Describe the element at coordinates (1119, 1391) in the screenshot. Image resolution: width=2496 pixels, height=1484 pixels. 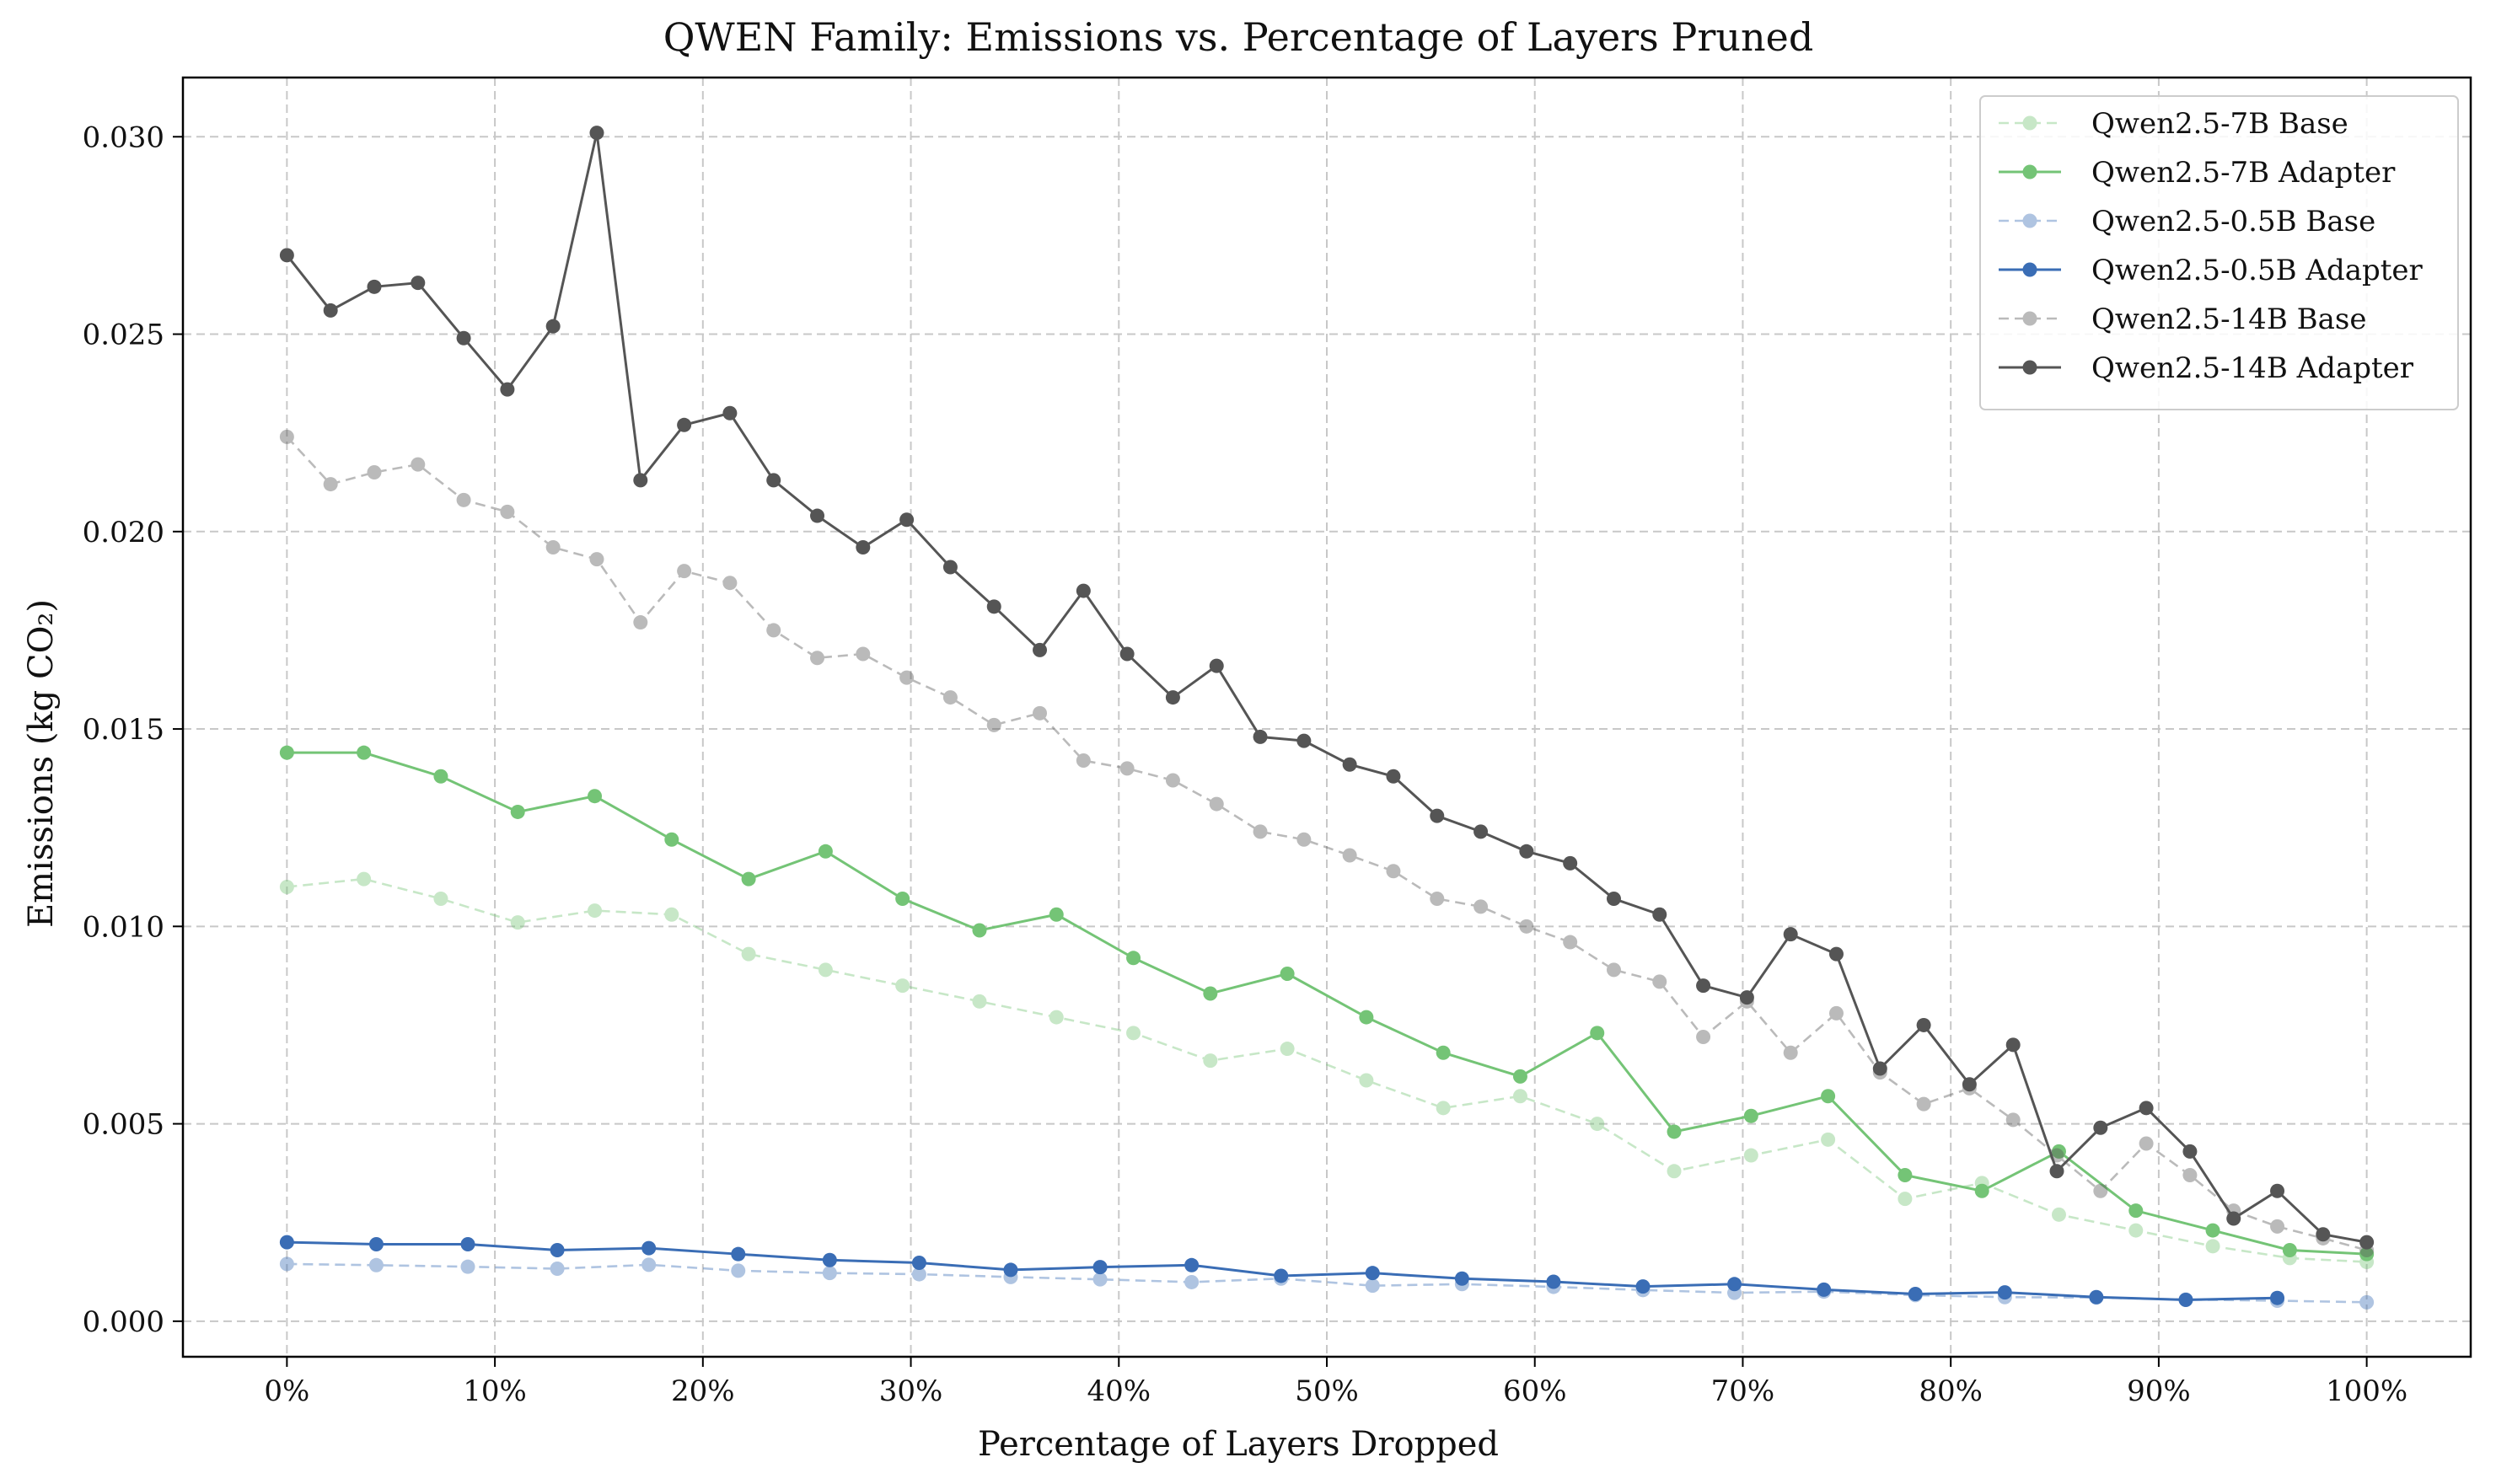
I see `x-tick-label: 40%` at that location.